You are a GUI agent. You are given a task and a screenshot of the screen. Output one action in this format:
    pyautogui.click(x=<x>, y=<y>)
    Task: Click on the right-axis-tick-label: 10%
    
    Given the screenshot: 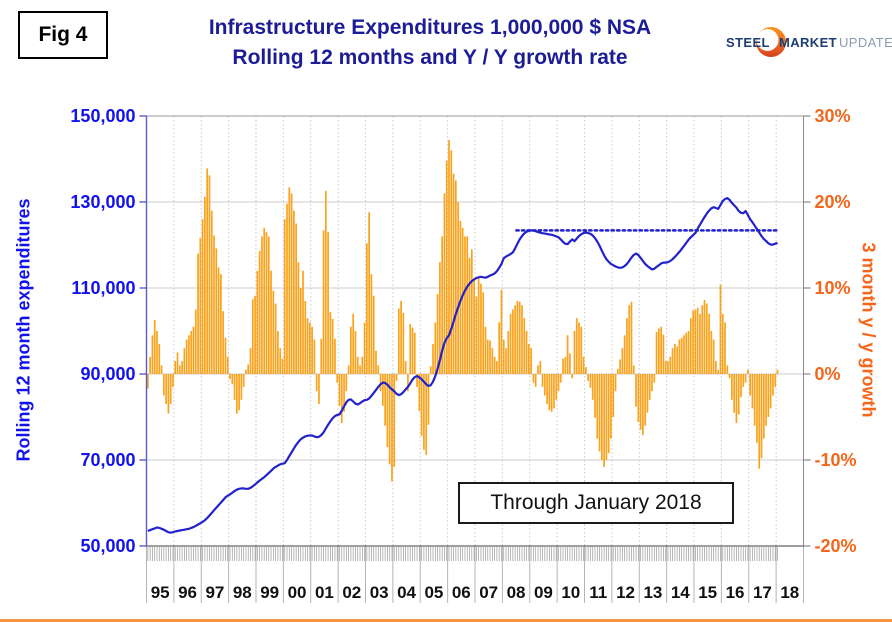 What is the action you would take?
    pyautogui.click(x=833, y=288)
    